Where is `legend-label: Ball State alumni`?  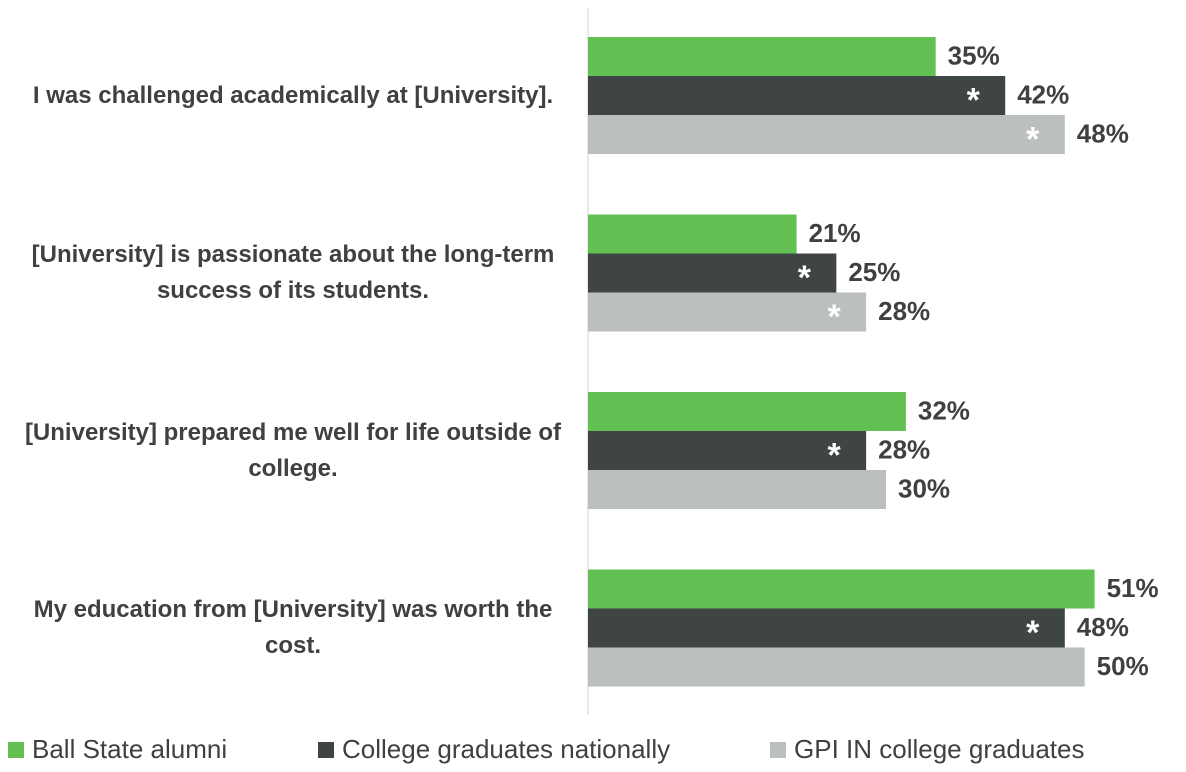 legend-label: Ball State alumni is located at coordinates (129, 749).